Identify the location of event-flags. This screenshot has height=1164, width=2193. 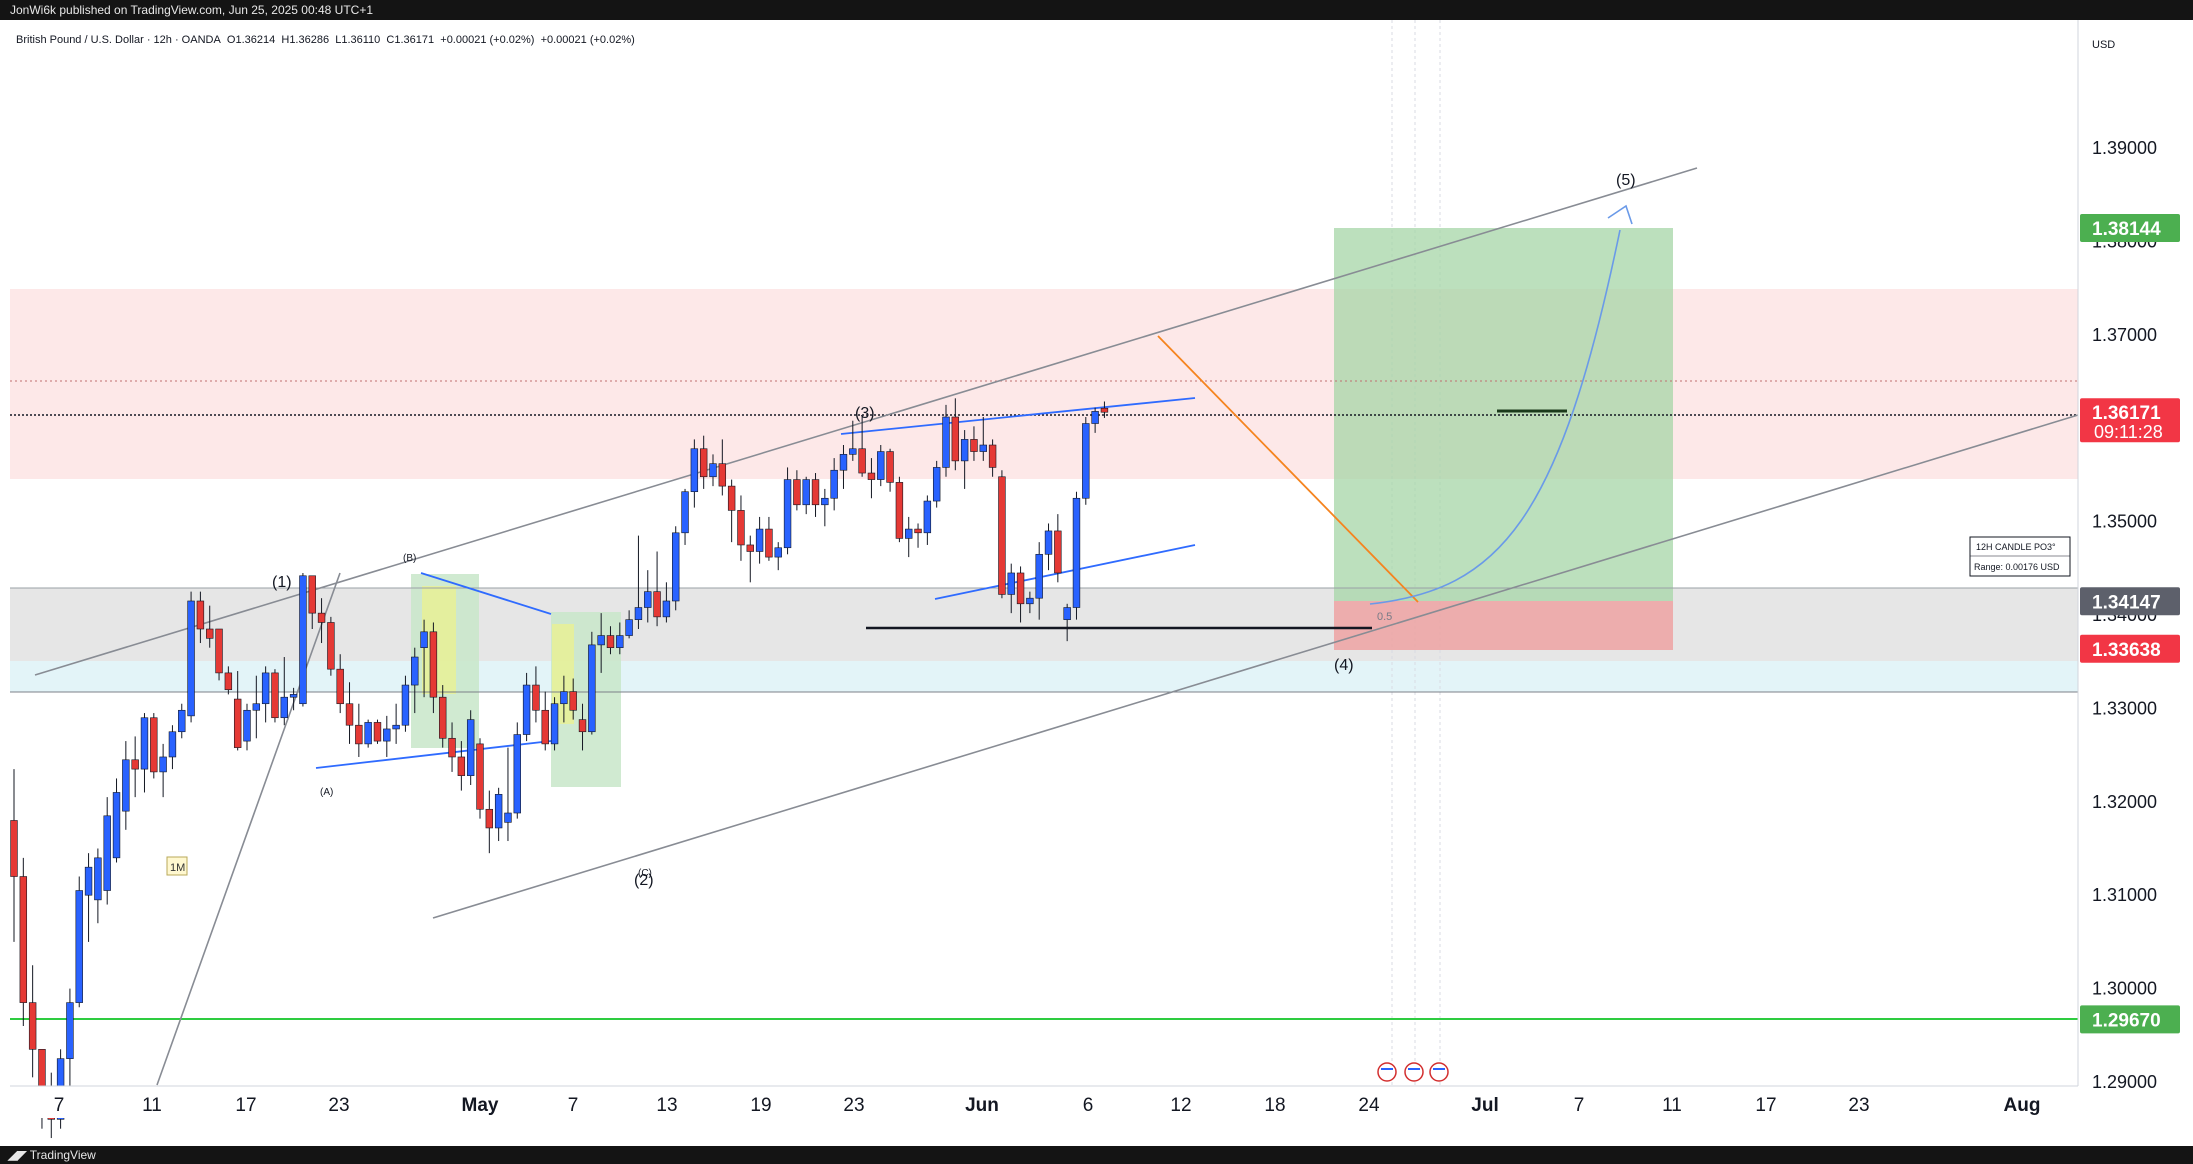
(1413, 1072).